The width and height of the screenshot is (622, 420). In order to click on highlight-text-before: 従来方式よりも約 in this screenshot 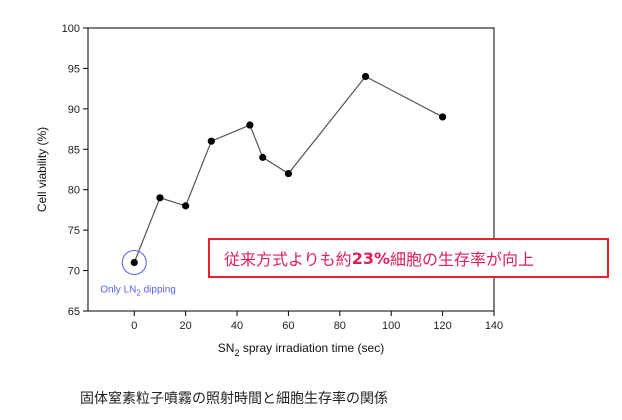, I will do `click(288, 259)`.